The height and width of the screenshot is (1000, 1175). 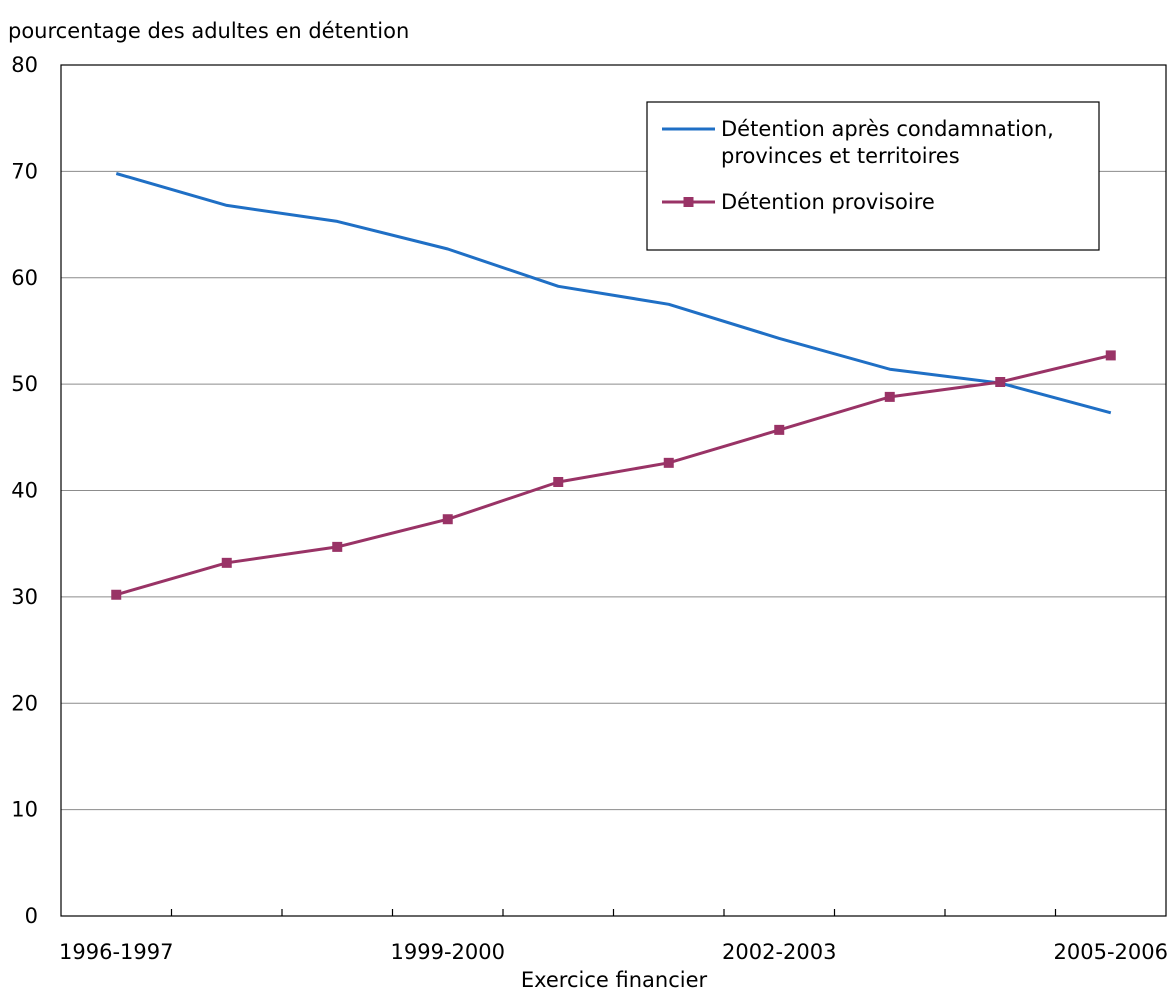 I want to click on x-tick-label: 1996-1997, so click(x=116, y=952).